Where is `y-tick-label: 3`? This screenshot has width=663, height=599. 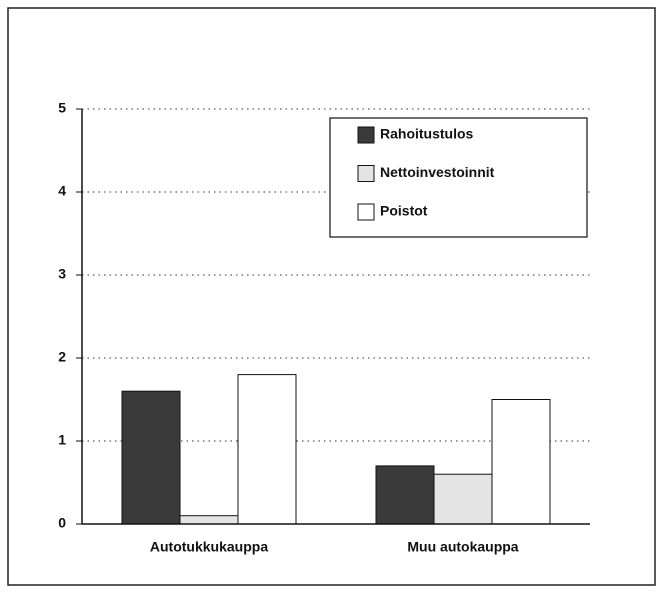
y-tick-label: 3 is located at coordinates (62, 274).